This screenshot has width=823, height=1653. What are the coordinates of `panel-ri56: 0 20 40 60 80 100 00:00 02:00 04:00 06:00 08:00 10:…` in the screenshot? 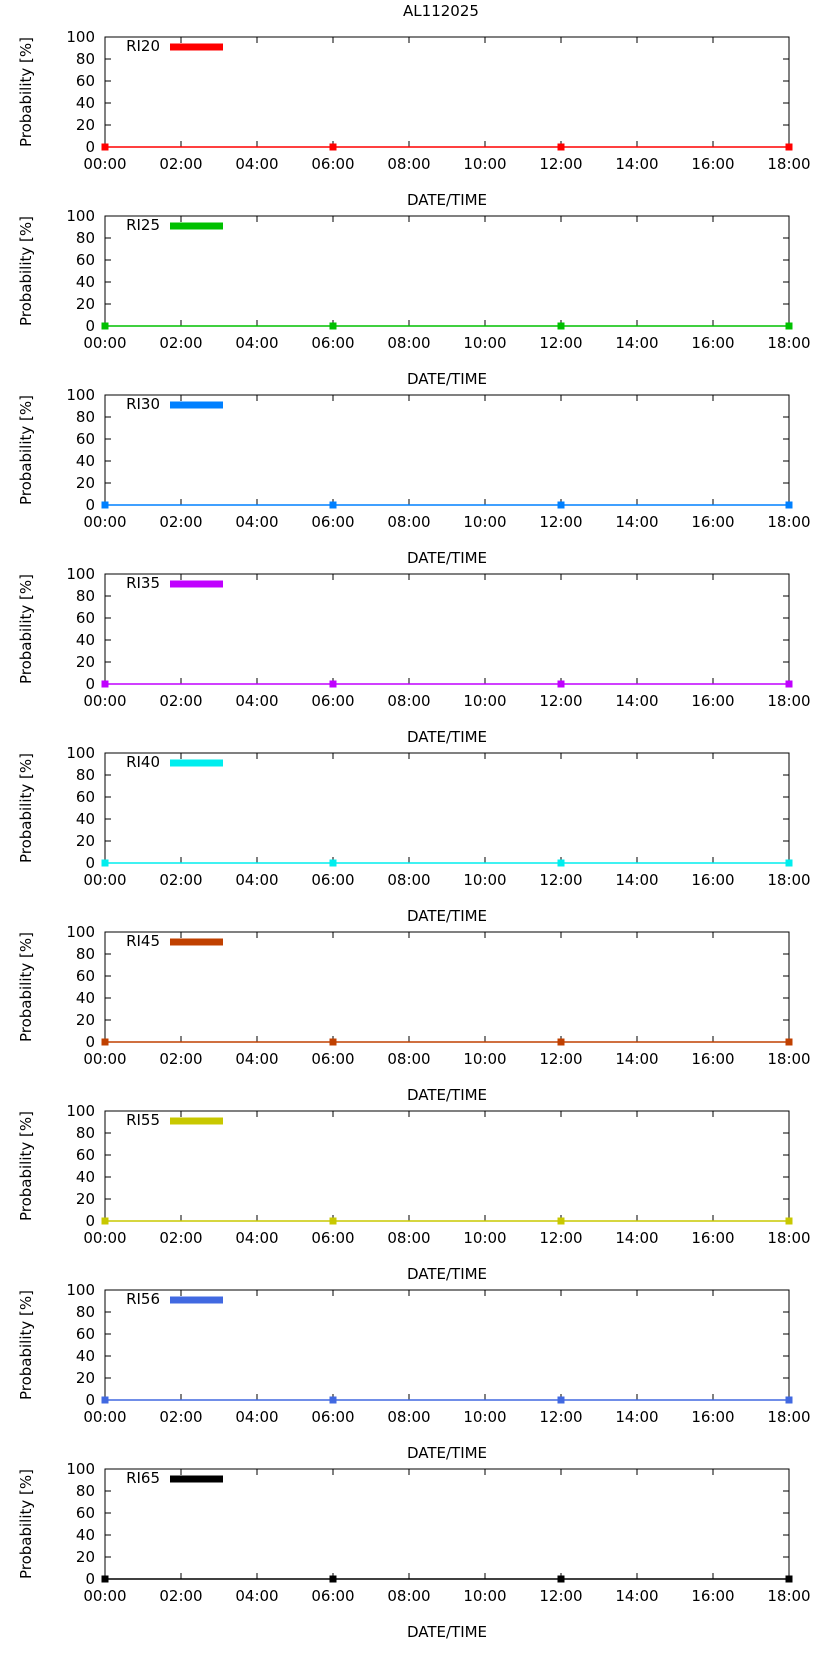 It's located at (414, 1371).